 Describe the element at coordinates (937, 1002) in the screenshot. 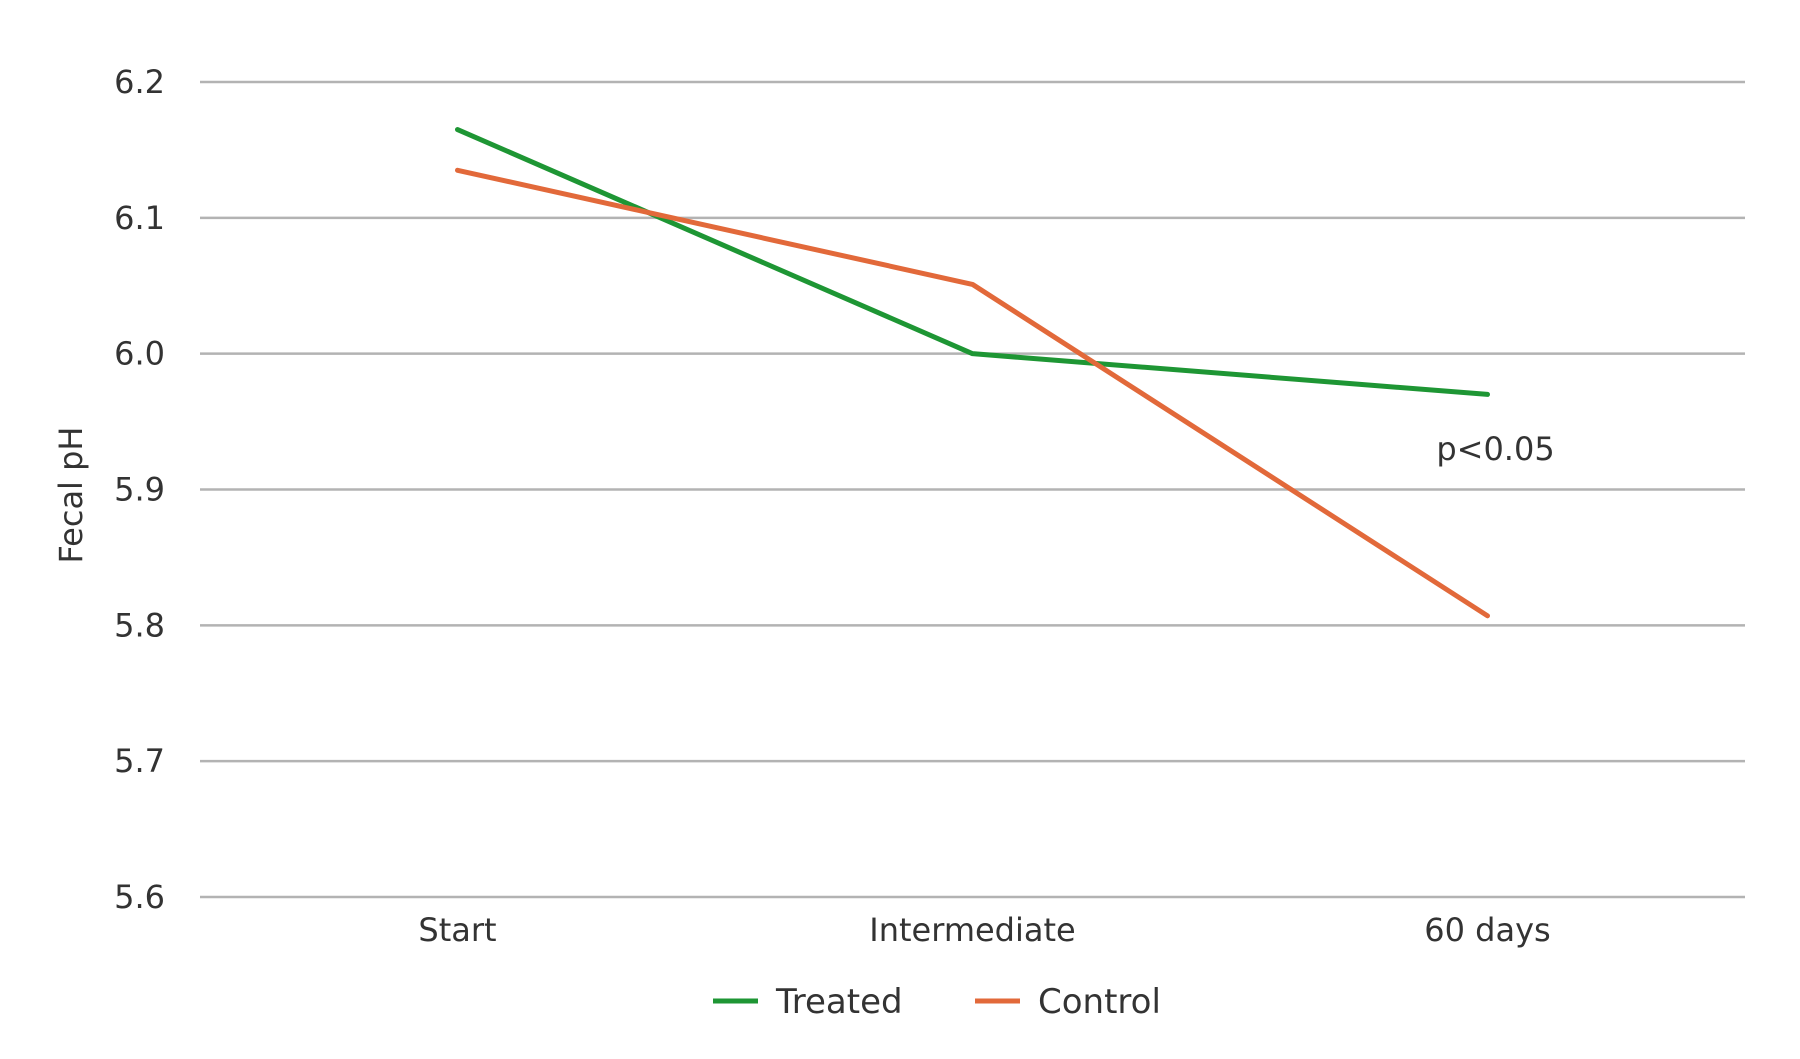

I see `legend: Treated Control` at that location.